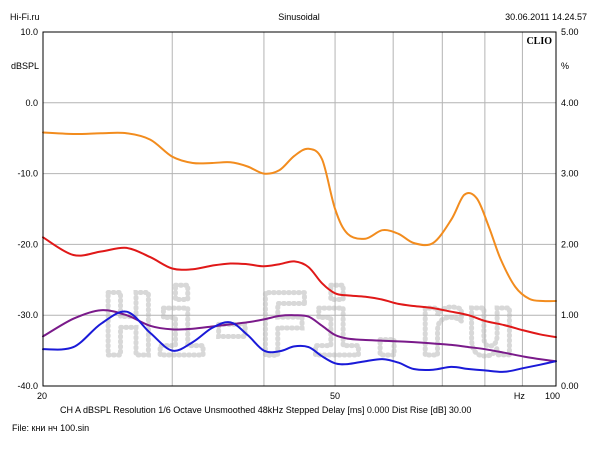 Image resolution: width=600 pixels, height=450 pixels. Describe the element at coordinates (335, 396) in the screenshot. I see `x-tick-label: 50` at that location.